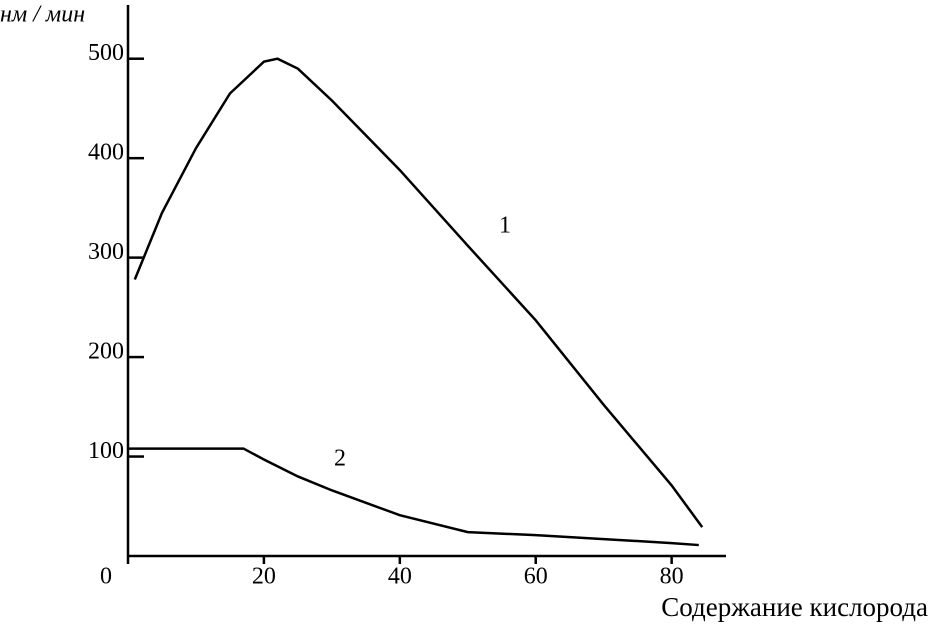  I want to click on y-tick-label: 100, so click(106, 451).